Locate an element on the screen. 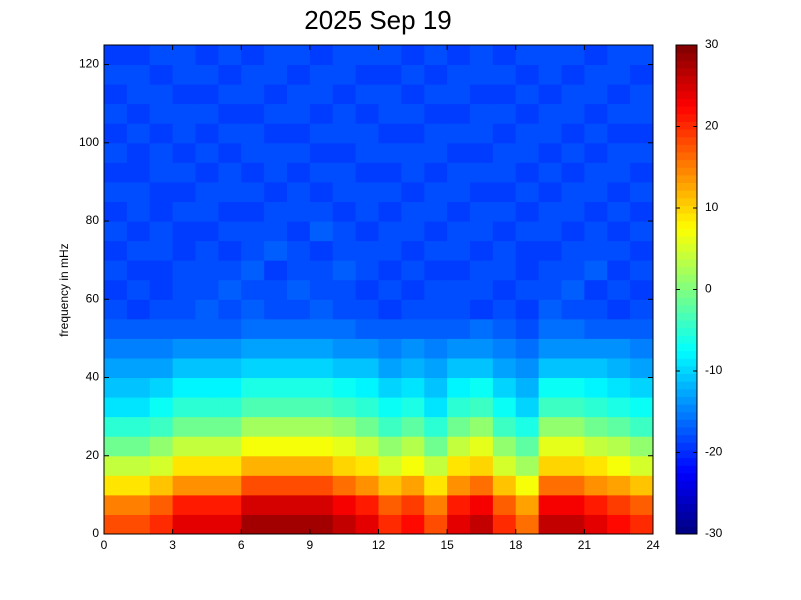  y-axis-label: frequency in mHz is located at coordinates (64, 289).